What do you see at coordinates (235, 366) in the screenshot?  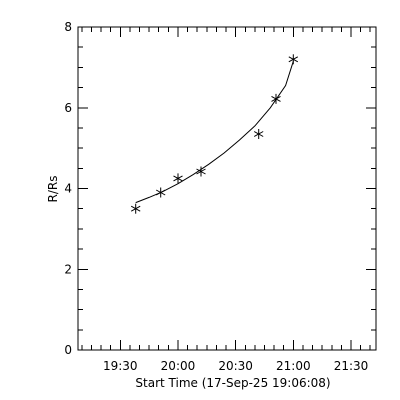 I see `x-tick-label: 20:30` at bounding box center [235, 366].